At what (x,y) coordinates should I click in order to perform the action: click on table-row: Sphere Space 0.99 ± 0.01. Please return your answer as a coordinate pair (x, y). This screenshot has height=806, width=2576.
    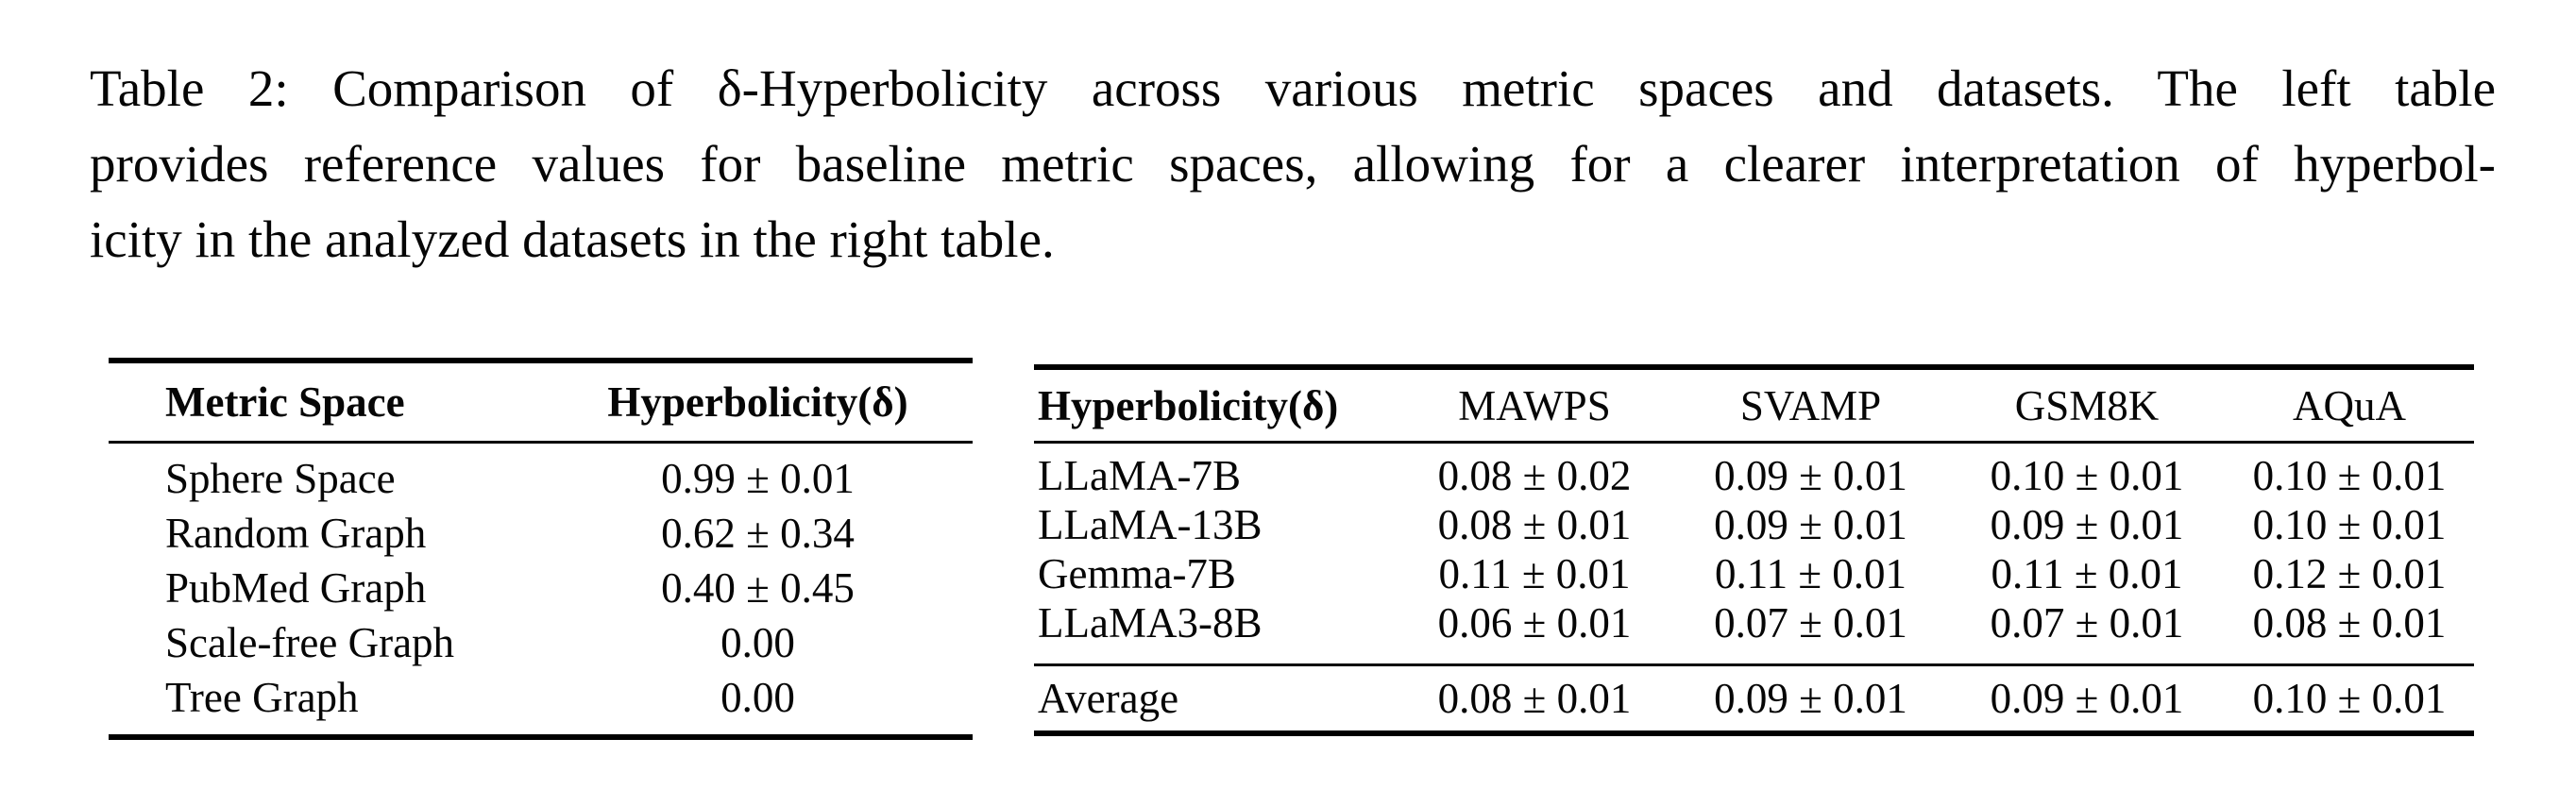
    Looking at the image, I should click on (541, 478).